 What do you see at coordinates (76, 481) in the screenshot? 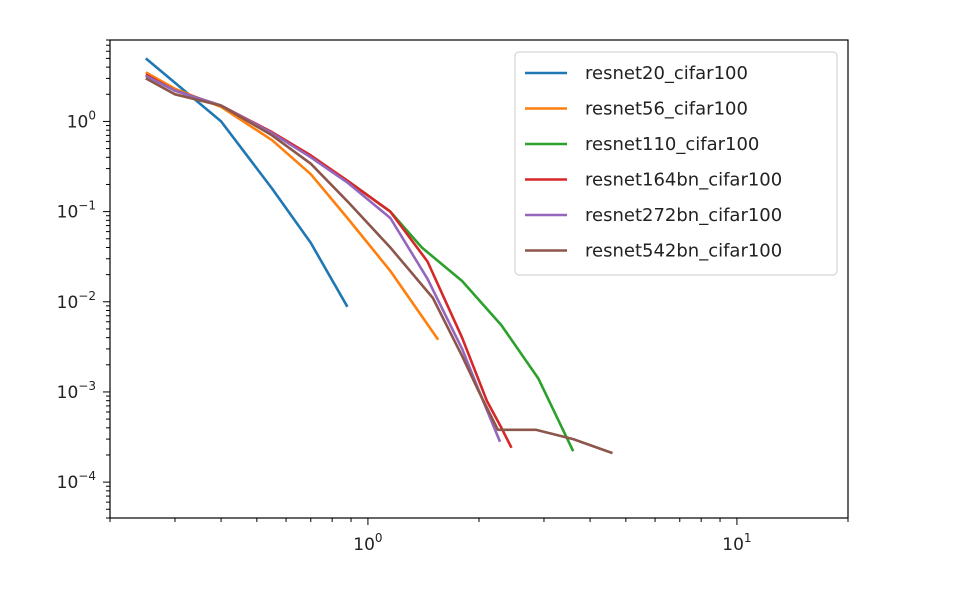
I see `y-tick-label: 10⁻⁴` at bounding box center [76, 481].